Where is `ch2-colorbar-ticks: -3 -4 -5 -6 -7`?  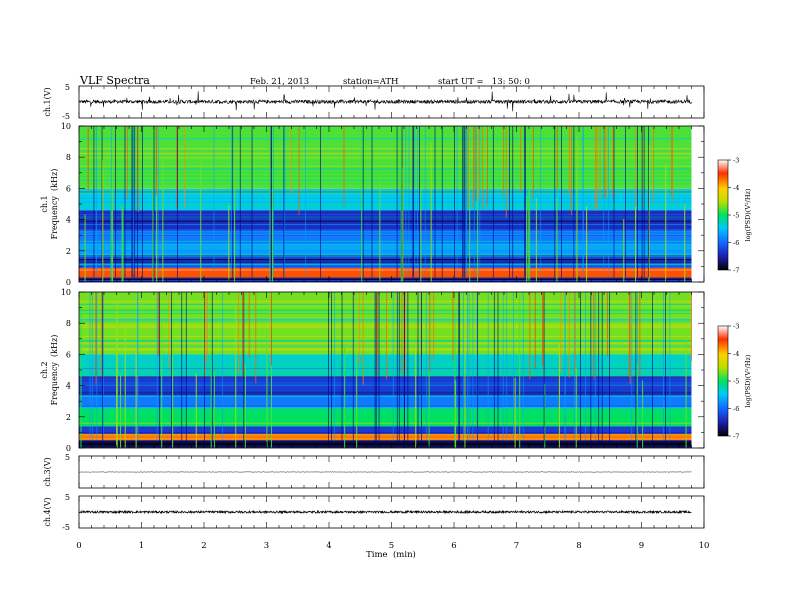
ch2-colorbar-ticks: -3 -4 -5 -6 -7 is located at coordinates (733, 382).